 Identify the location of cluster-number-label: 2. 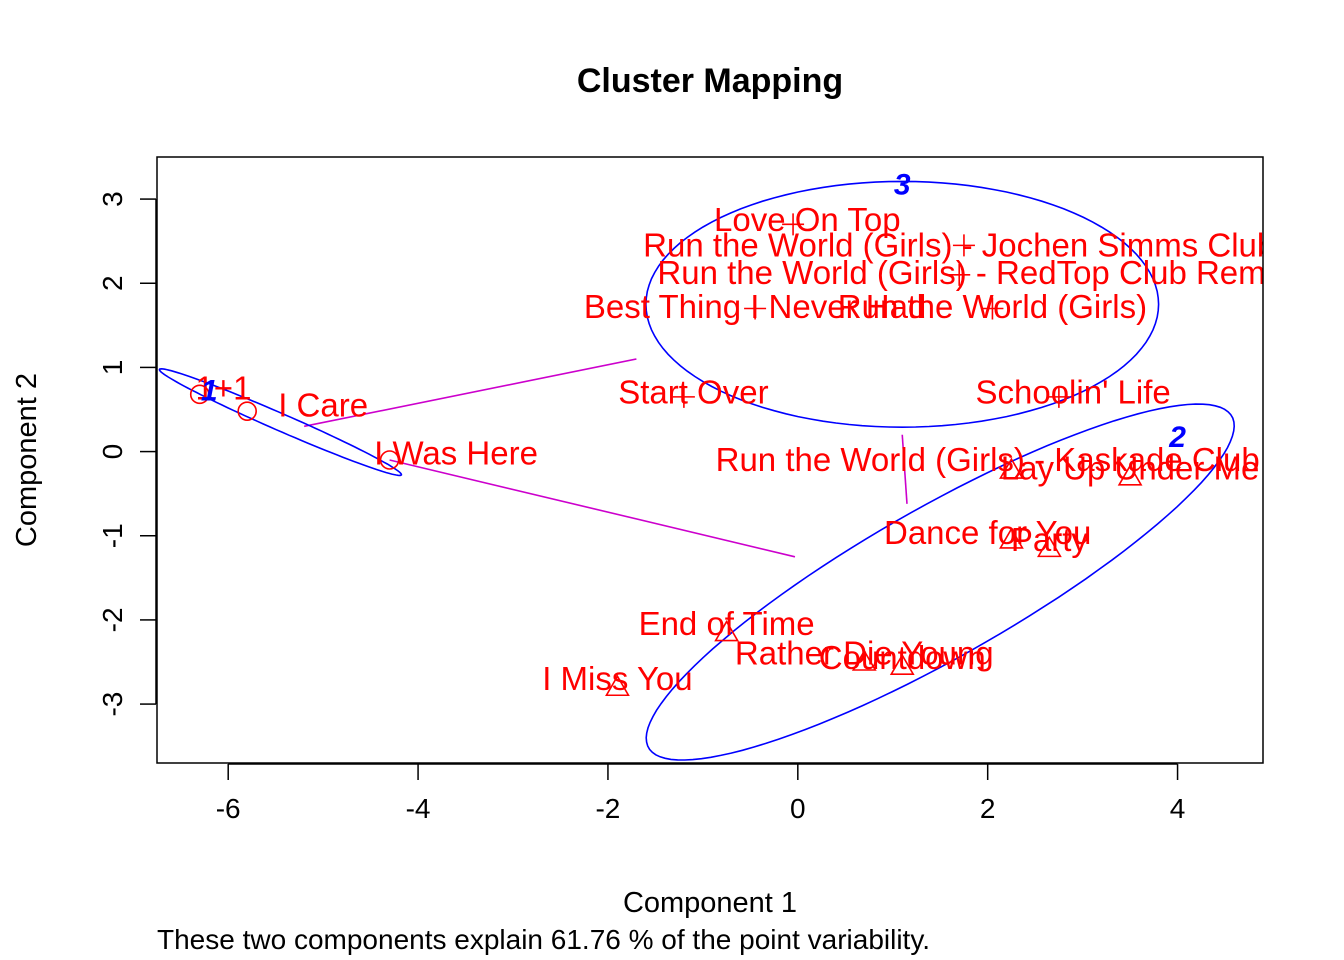
(1177, 437).